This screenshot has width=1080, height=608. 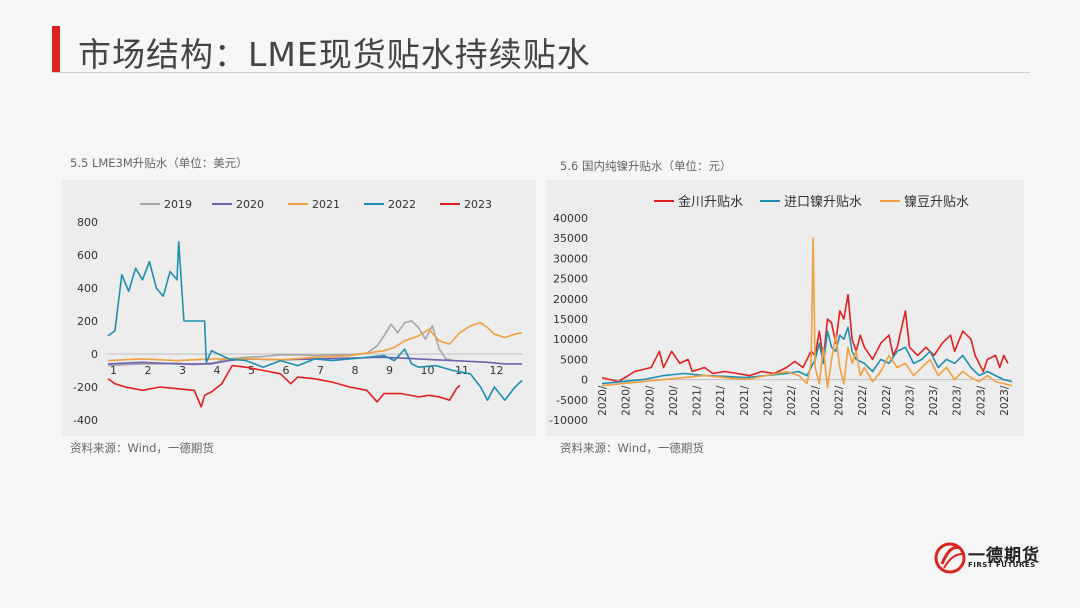 What do you see at coordinates (87, 255) in the screenshot?
I see `chart1-y-tick: 600` at bounding box center [87, 255].